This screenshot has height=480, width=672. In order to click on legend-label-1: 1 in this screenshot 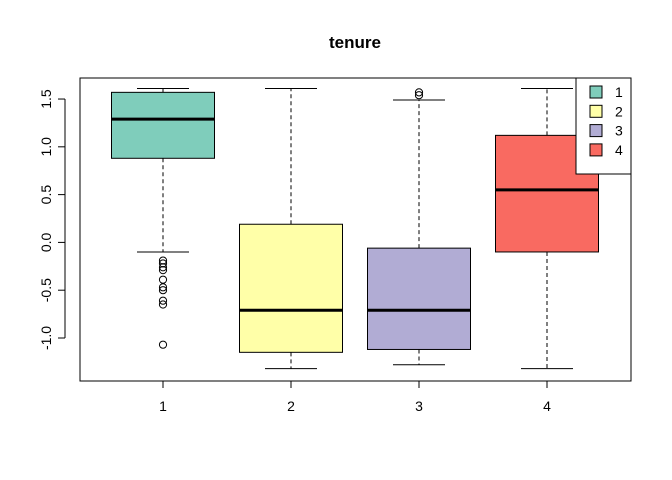, I will do `click(619, 92)`.